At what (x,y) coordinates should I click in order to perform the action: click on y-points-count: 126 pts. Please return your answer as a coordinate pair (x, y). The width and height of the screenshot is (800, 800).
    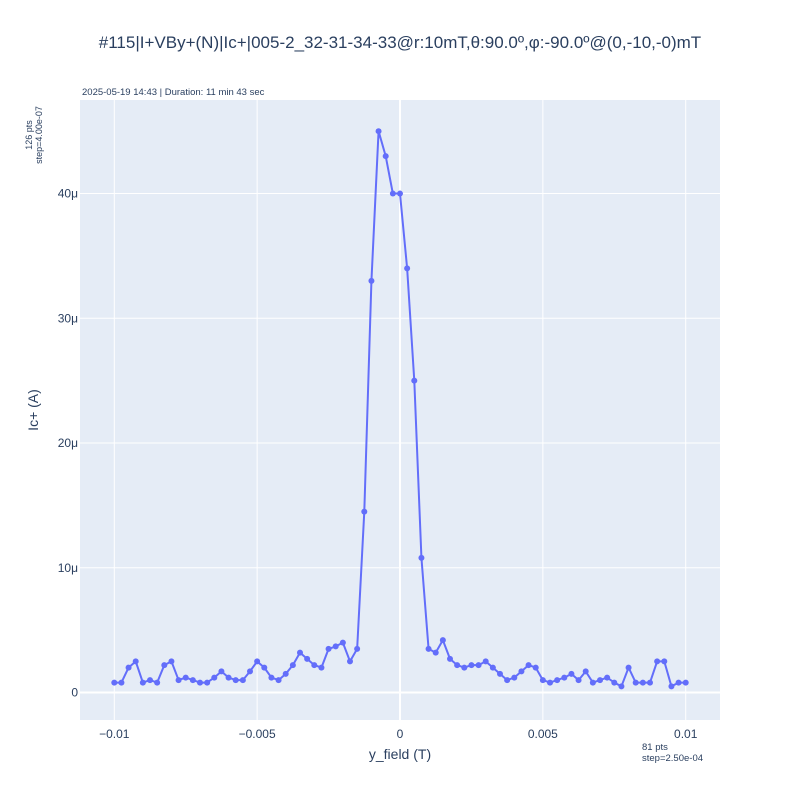
    Looking at the image, I should click on (29, 135).